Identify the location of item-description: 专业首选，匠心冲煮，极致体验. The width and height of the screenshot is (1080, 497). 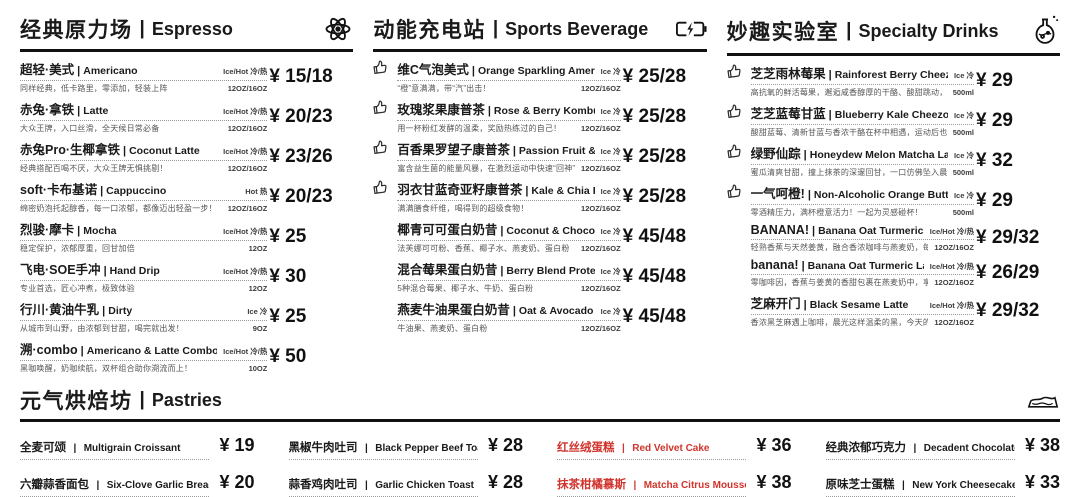
(77, 288).